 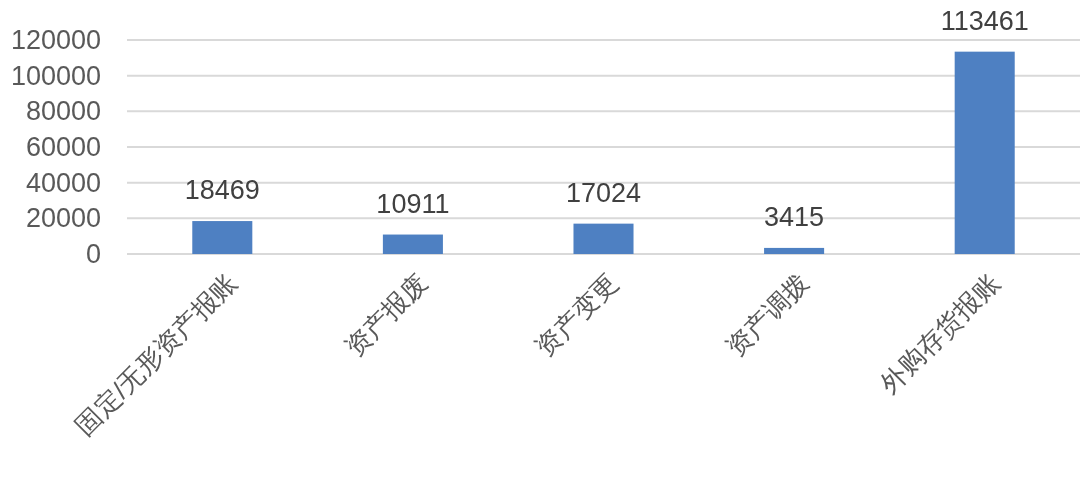 I want to click on y-tick-label: 0, so click(x=93, y=254).